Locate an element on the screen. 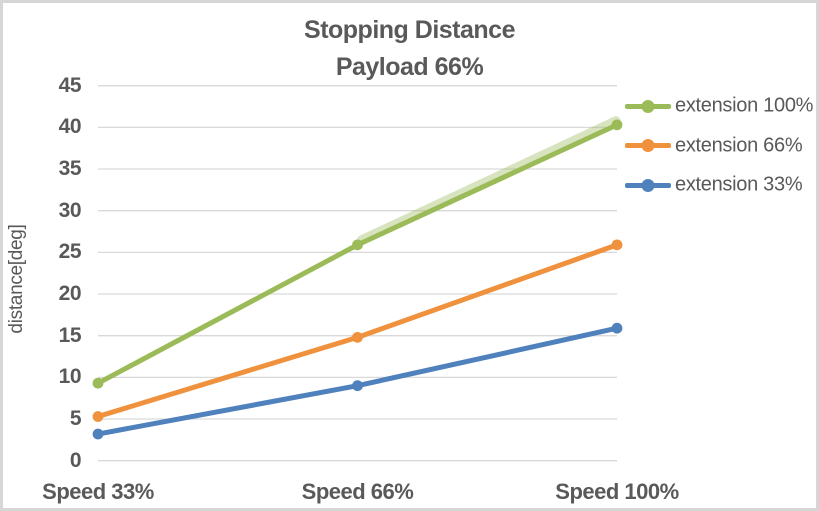  x-category-label-2: Speed 100% is located at coordinates (617, 491).